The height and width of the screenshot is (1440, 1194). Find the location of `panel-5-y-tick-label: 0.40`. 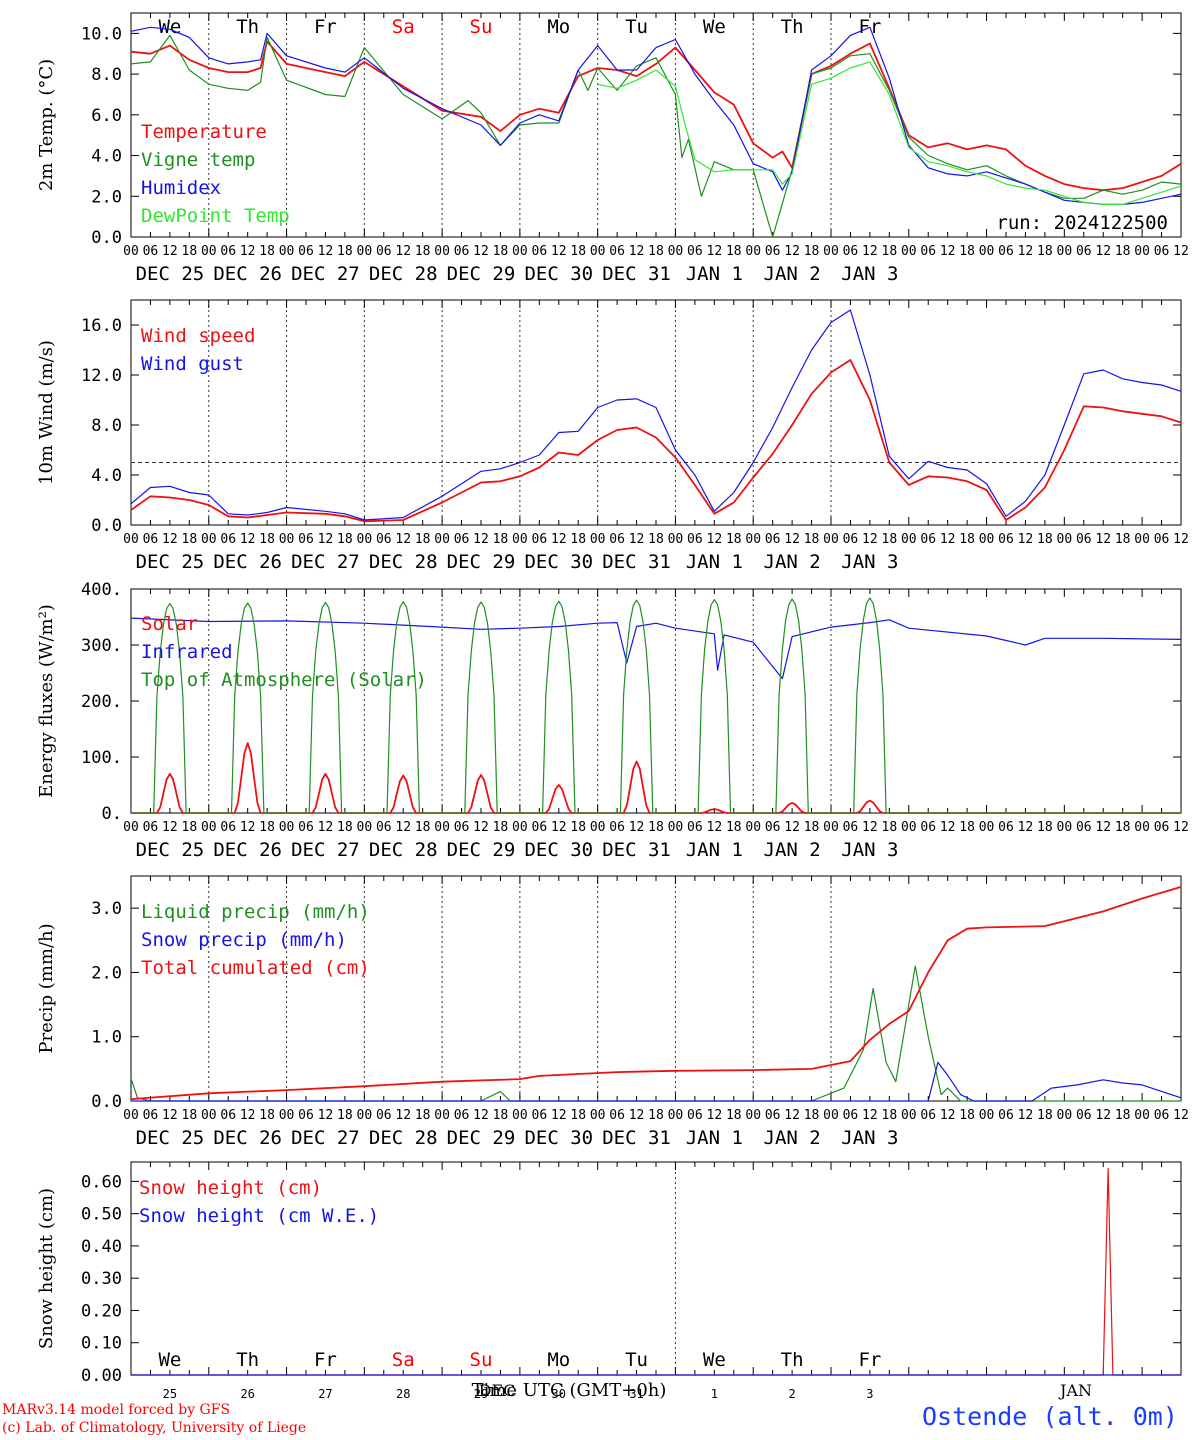

panel-5-y-tick-label: 0.40 is located at coordinates (101, 1247).